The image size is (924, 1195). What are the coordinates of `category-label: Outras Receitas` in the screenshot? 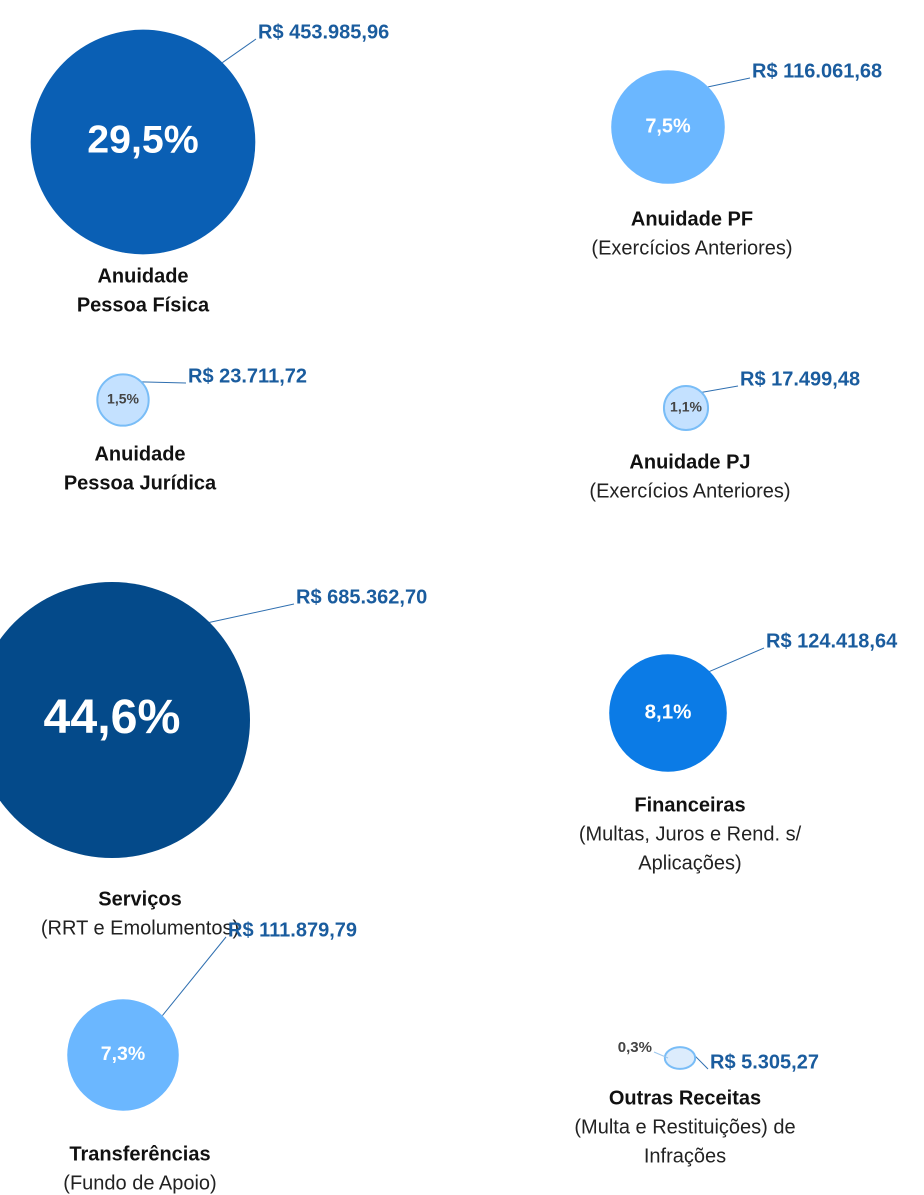 It's located at (685, 1098).